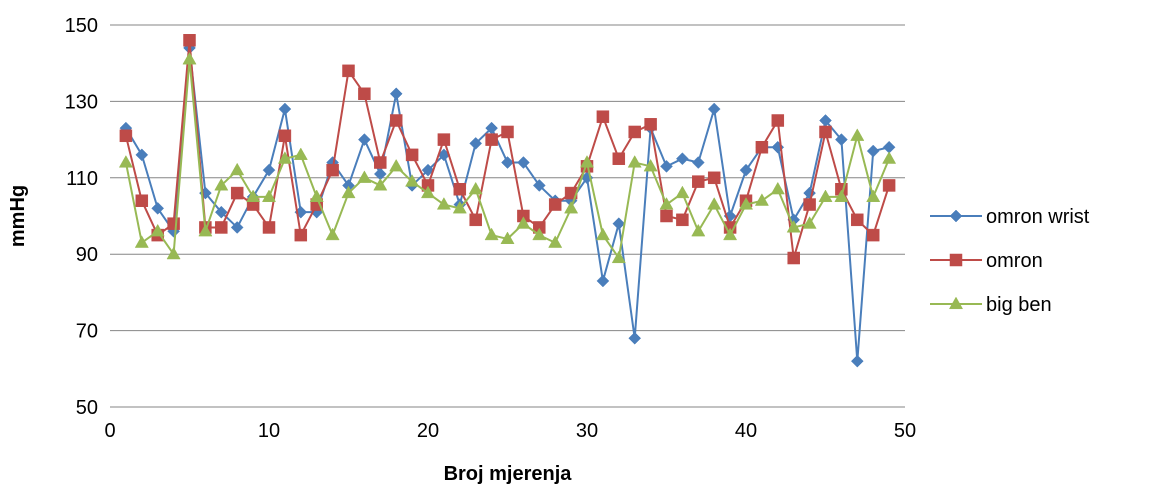 This screenshot has width=1157, height=490. Describe the element at coordinates (81, 217) in the screenshot. I see `y-tick-labels: 50 70 90 110 130 150` at that location.